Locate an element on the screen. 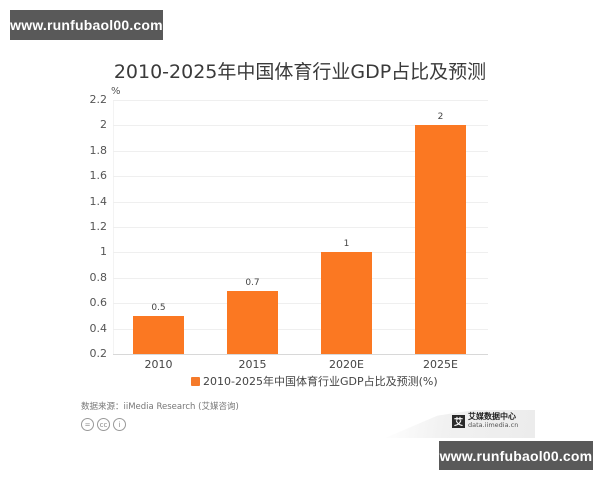  iimedia-logo-icon: 艾 is located at coordinates (458, 421).